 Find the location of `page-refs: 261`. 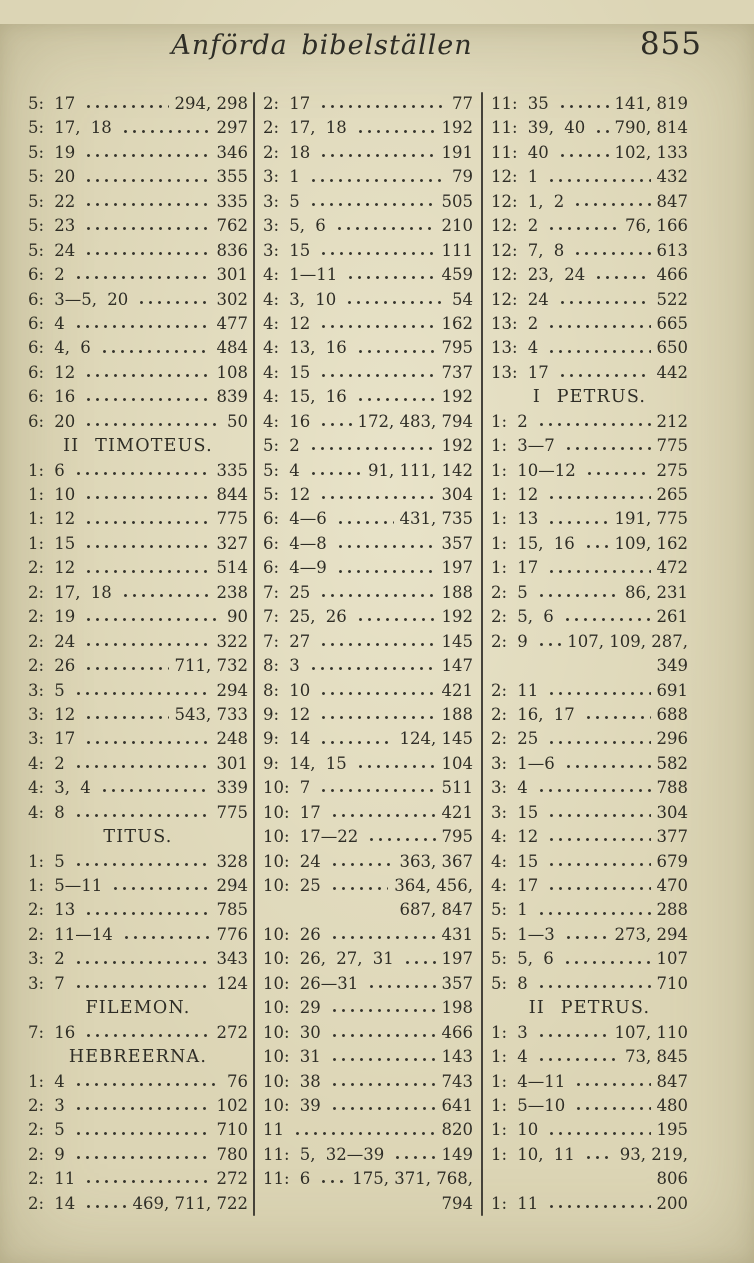

page-refs: 261 is located at coordinates (672, 617).